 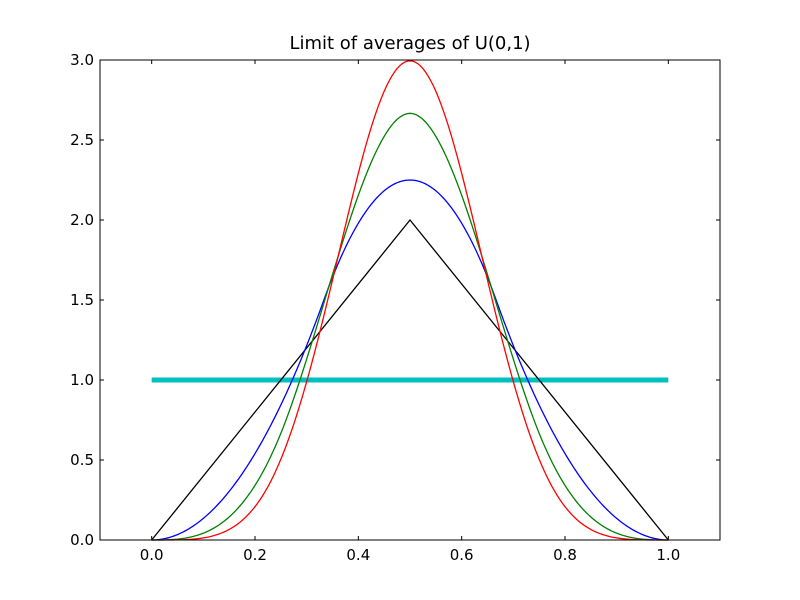 What do you see at coordinates (82, 380) in the screenshot?
I see `y-tick-label: 1.0` at bounding box center [82, 380].